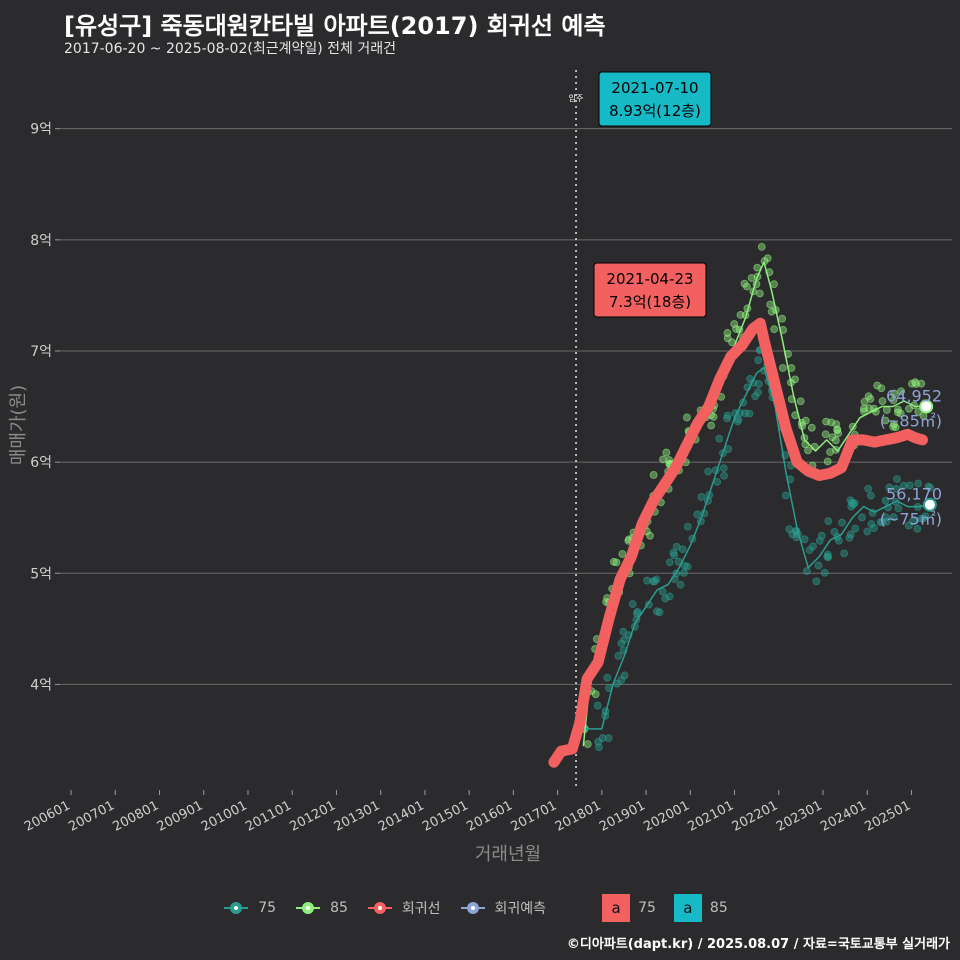 This screenshot has width=960, height=960. What do you see at coordinates (421, 909) in the screenshot?
I see `legend-label-regression: 회귀선` at bounding box center [421, 909].